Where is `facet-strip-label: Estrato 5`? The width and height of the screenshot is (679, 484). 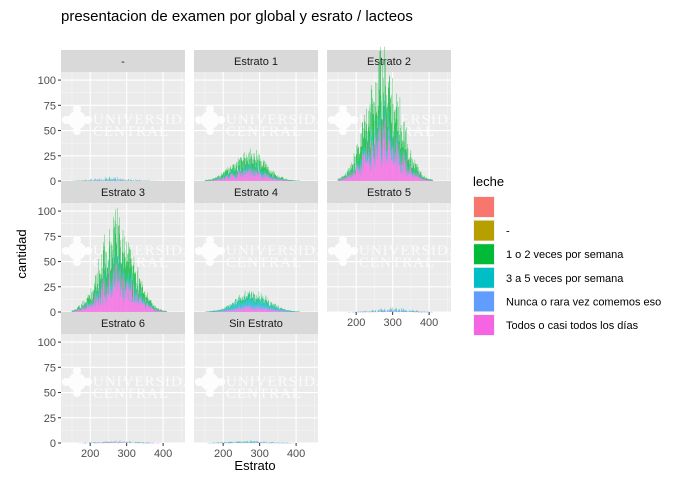
facet-strip-label: Estrato 5 is located at coordinates (389, 193).